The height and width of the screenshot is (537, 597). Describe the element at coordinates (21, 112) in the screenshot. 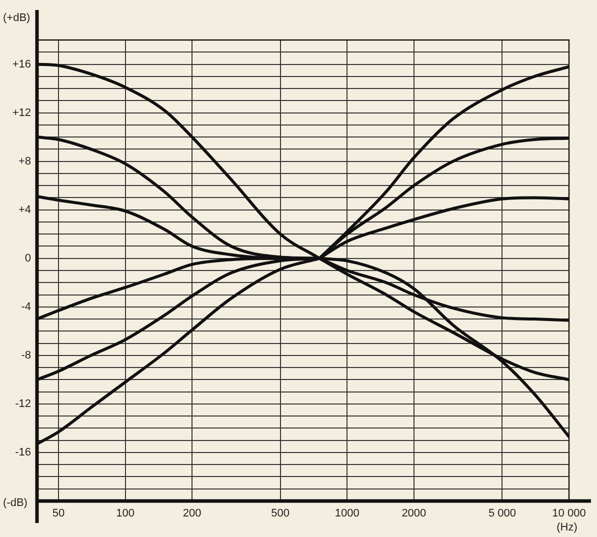

I see `y-tick-label: +12` at that location.